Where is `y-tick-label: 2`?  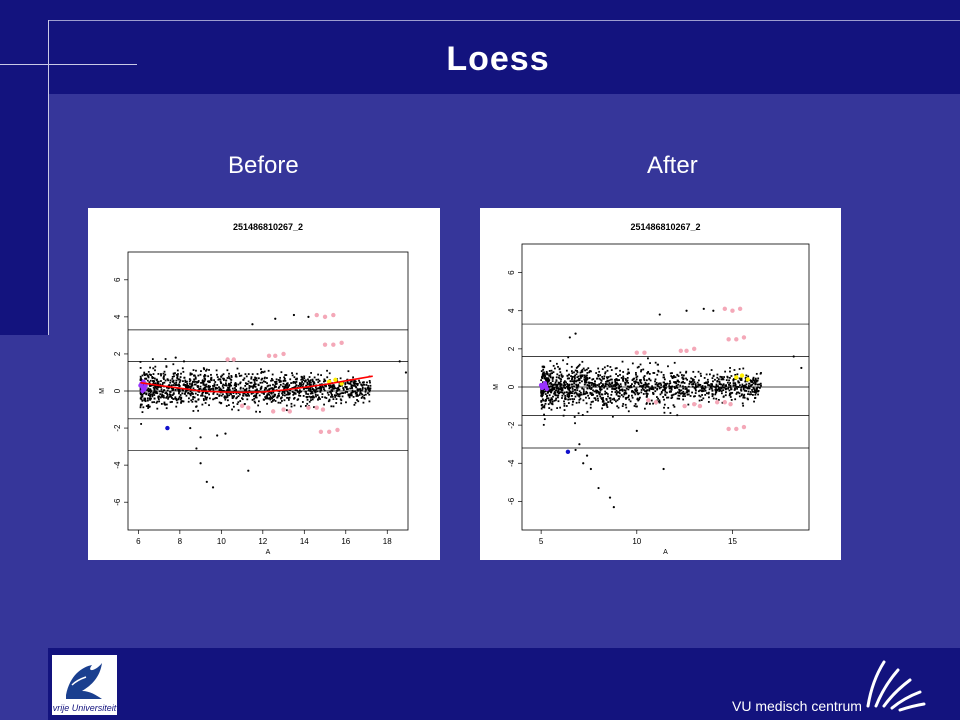
y-tick-label: 2 is located at coordinates (511, 348).